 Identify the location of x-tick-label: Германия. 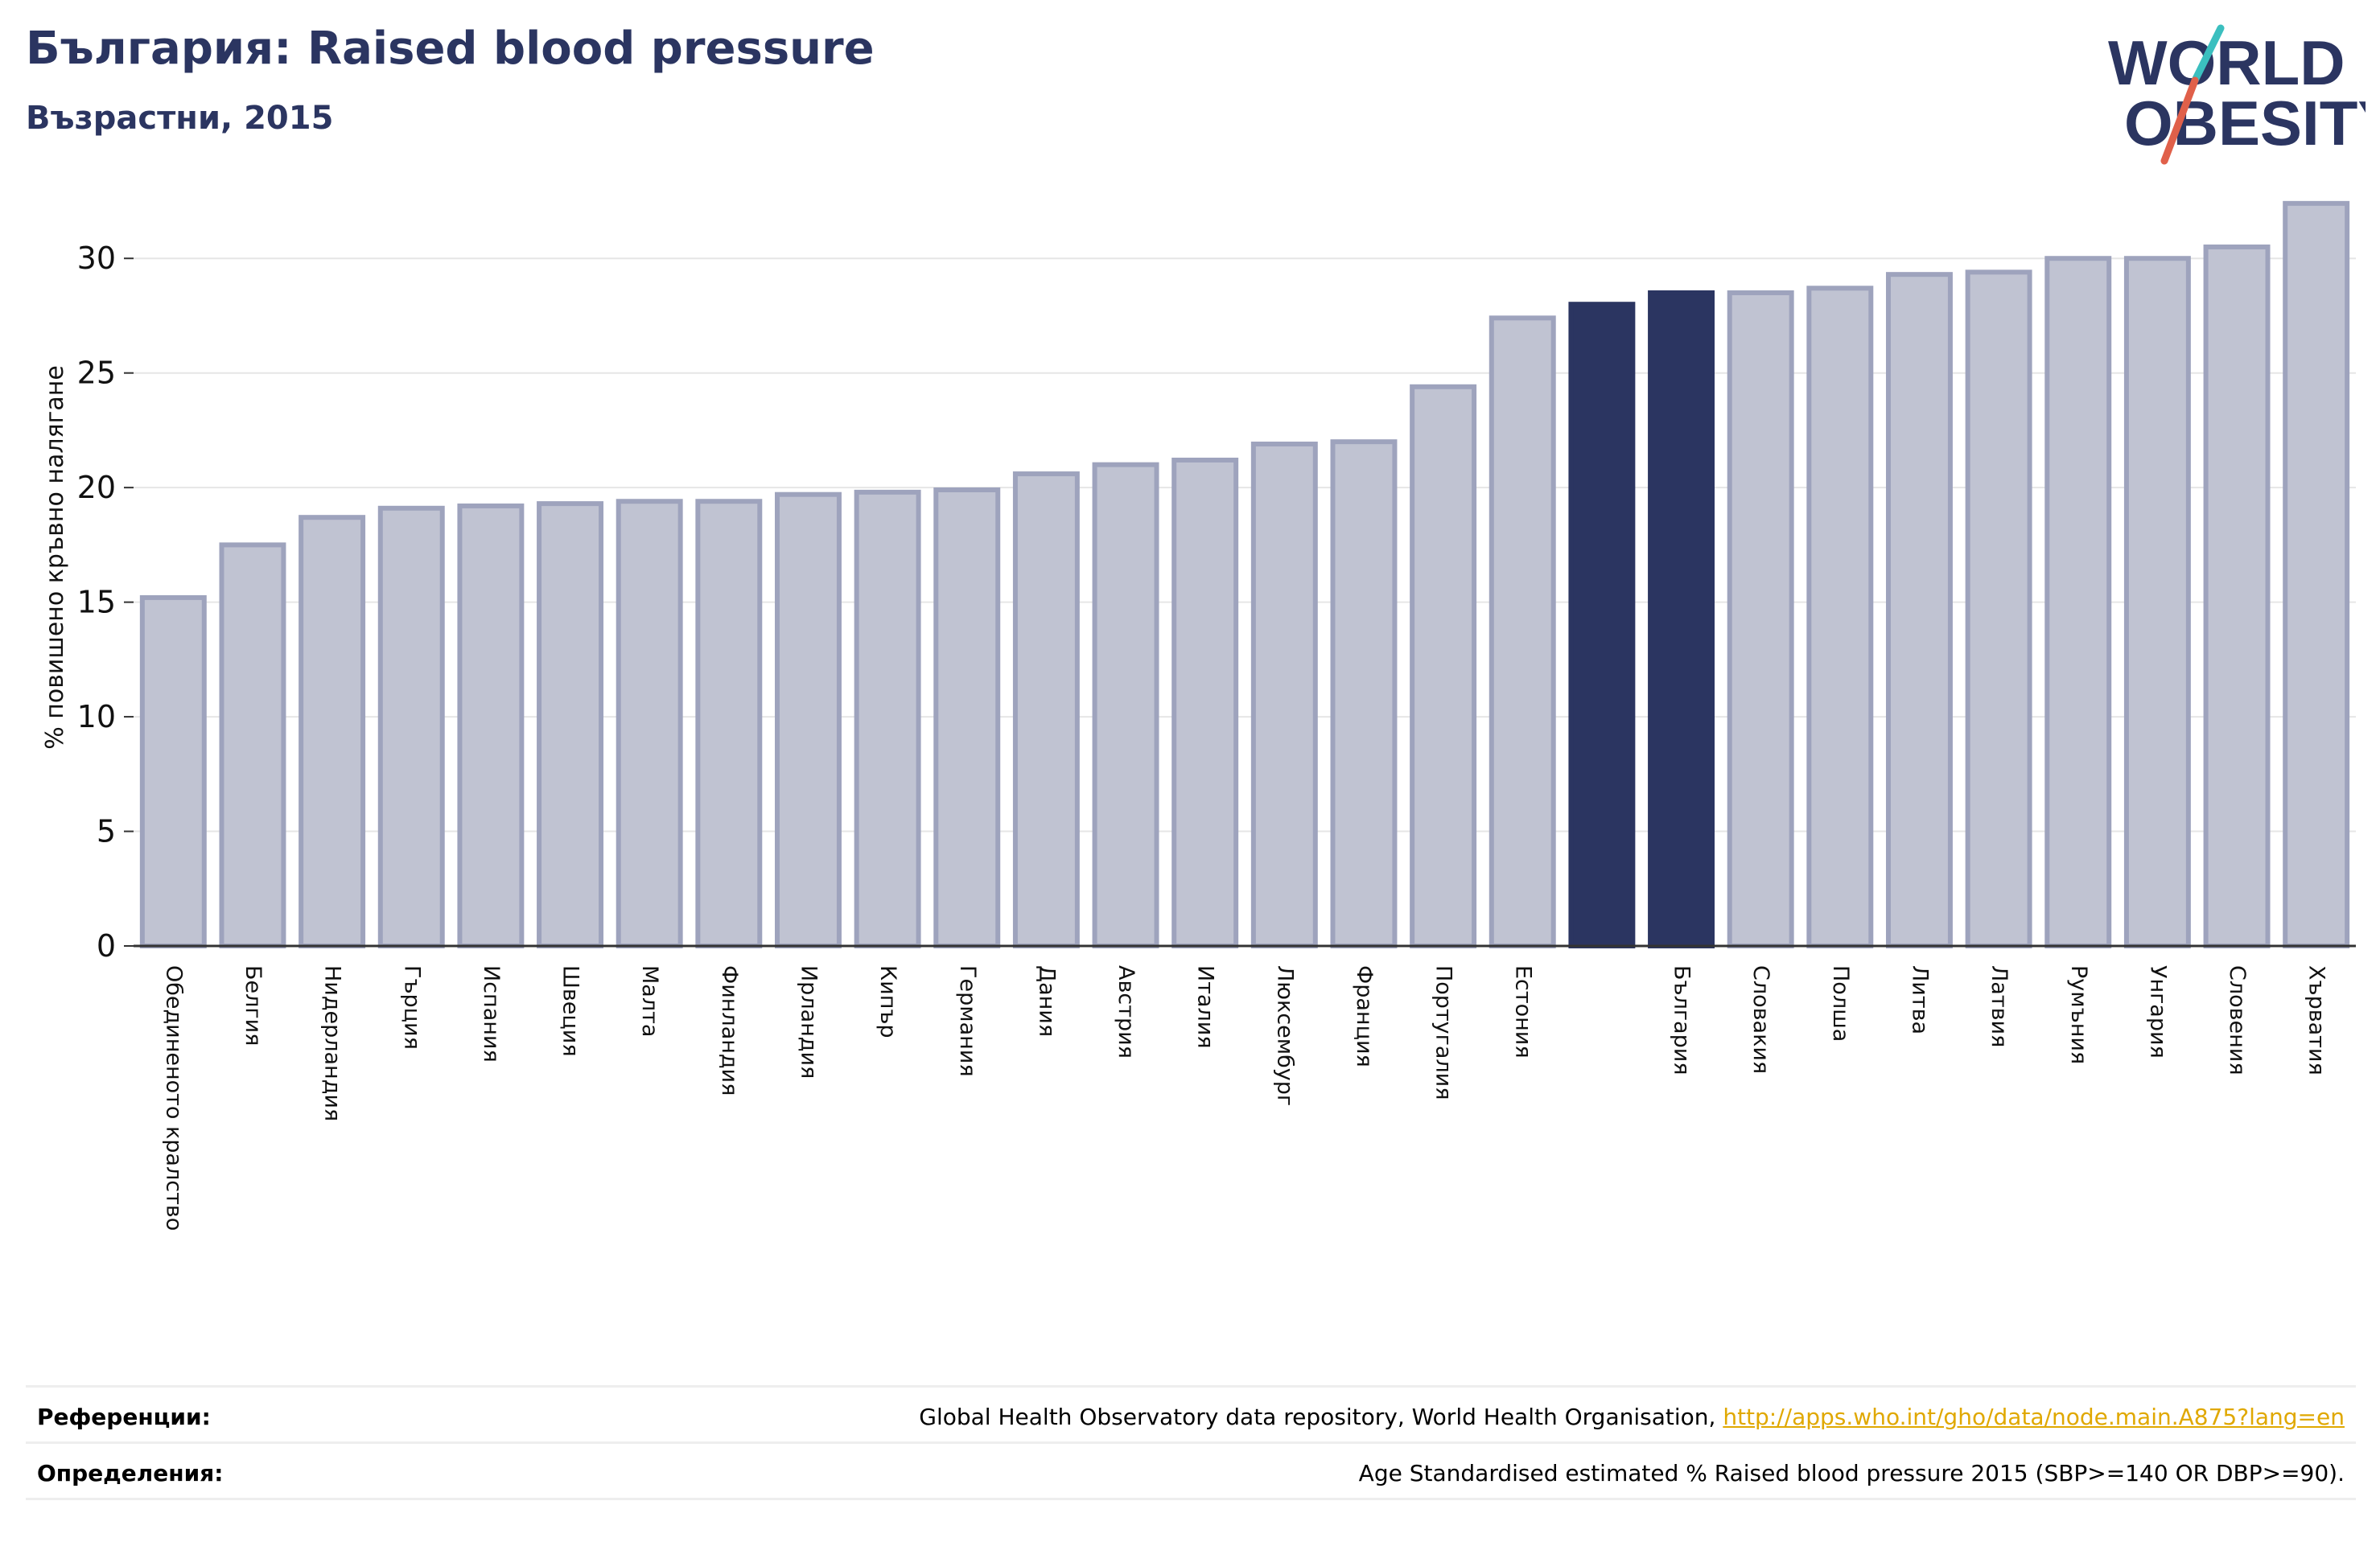
(968, 1021).